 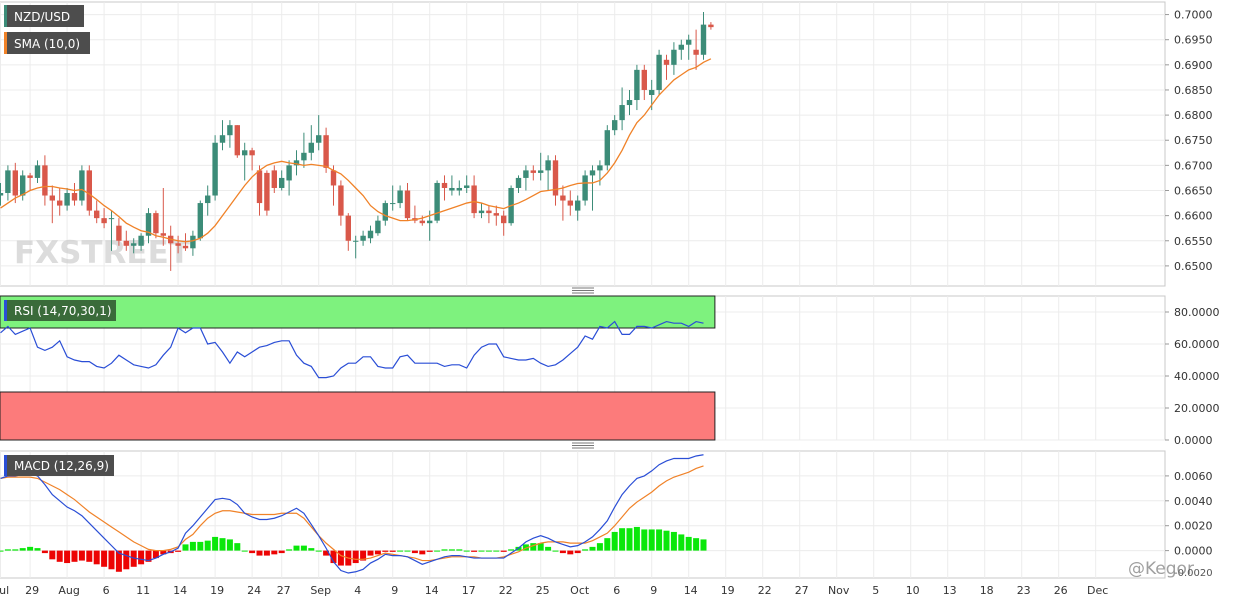 What do you see at coordinates (4, 590) in the screenshot?
I see `x-tick-label: Jul` at bounding box center [4, 590].